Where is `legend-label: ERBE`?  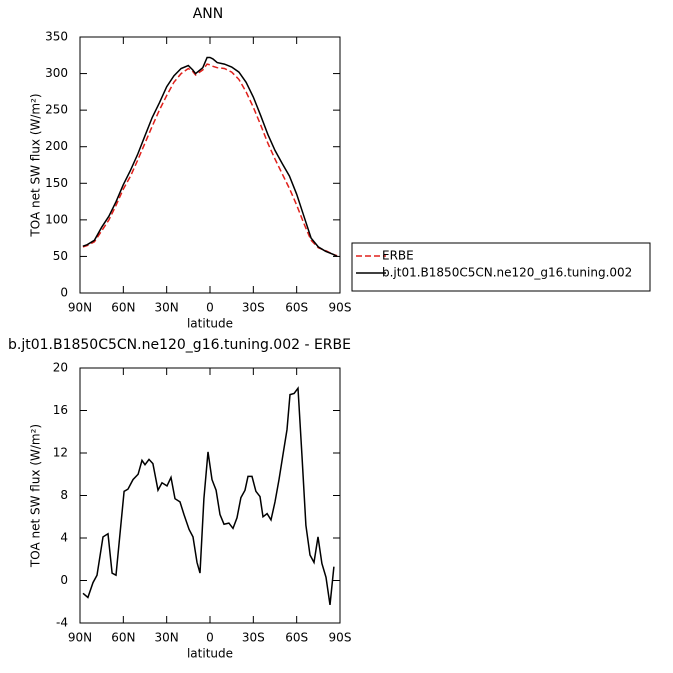
legend-label: ERBE is located at coordinates (398, 256).